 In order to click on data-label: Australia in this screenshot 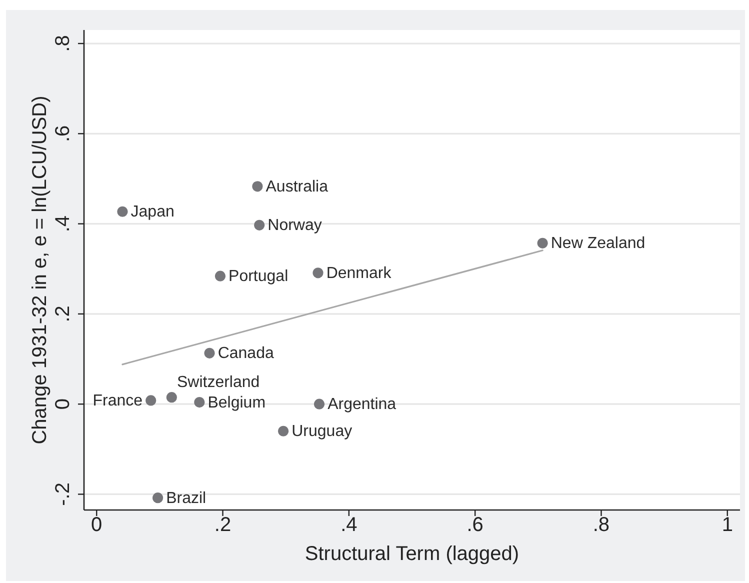, I will do `click(297, 186)`.